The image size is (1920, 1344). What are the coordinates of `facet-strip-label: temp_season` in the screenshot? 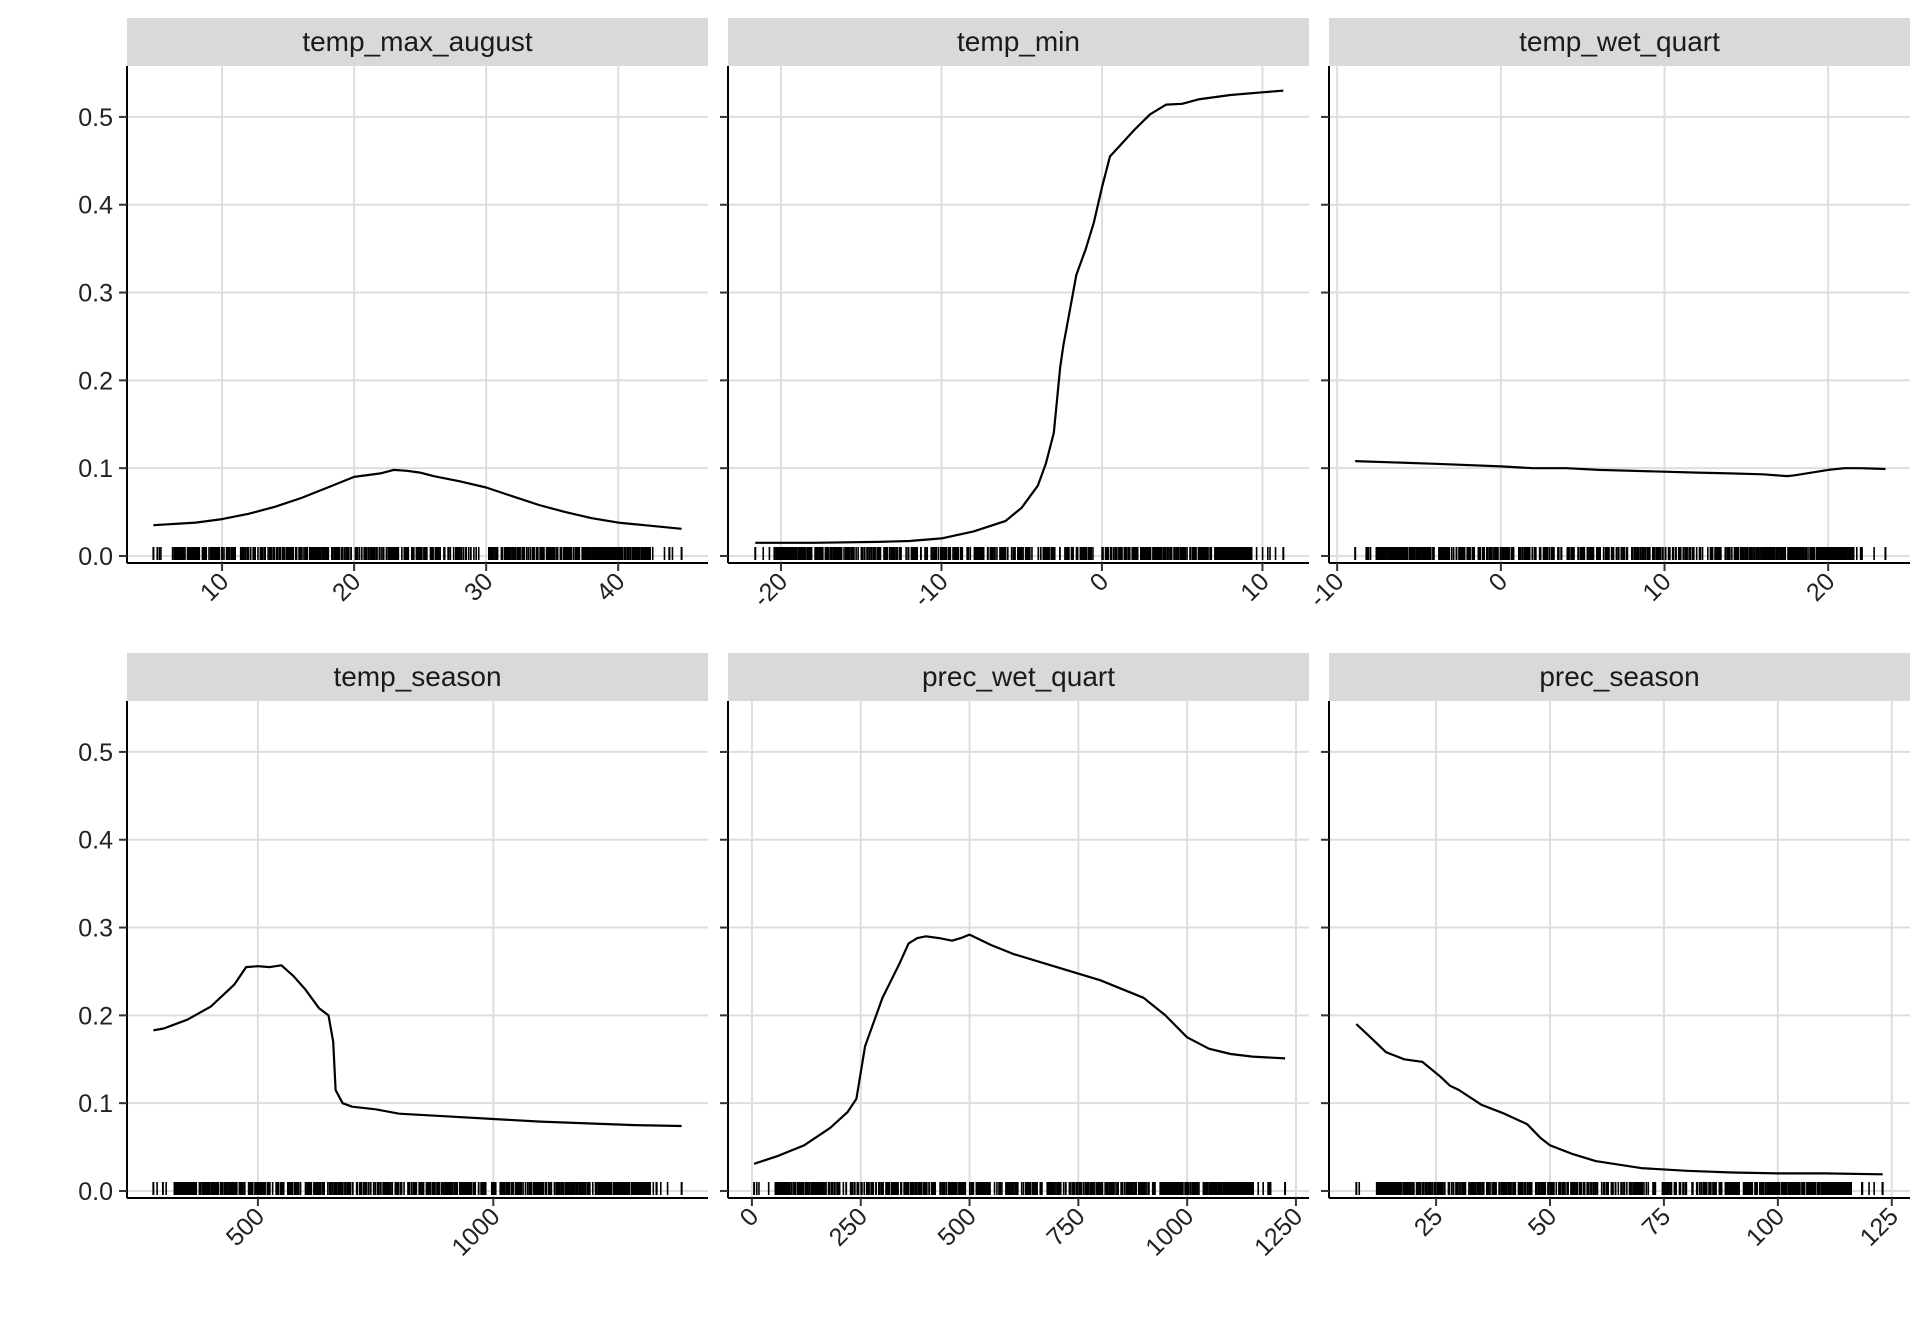 It's located at (417, 676).